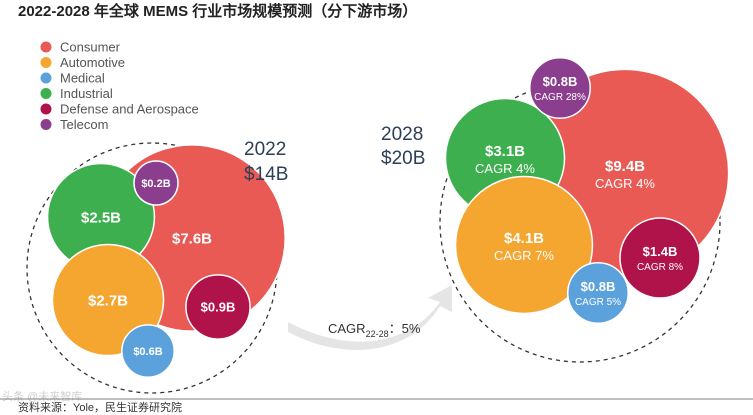 Image resolution: width=753 pixels, height=415 pixels. I want to click on bubble-value-2028-telecom: $0.8B, so click(560, 81).